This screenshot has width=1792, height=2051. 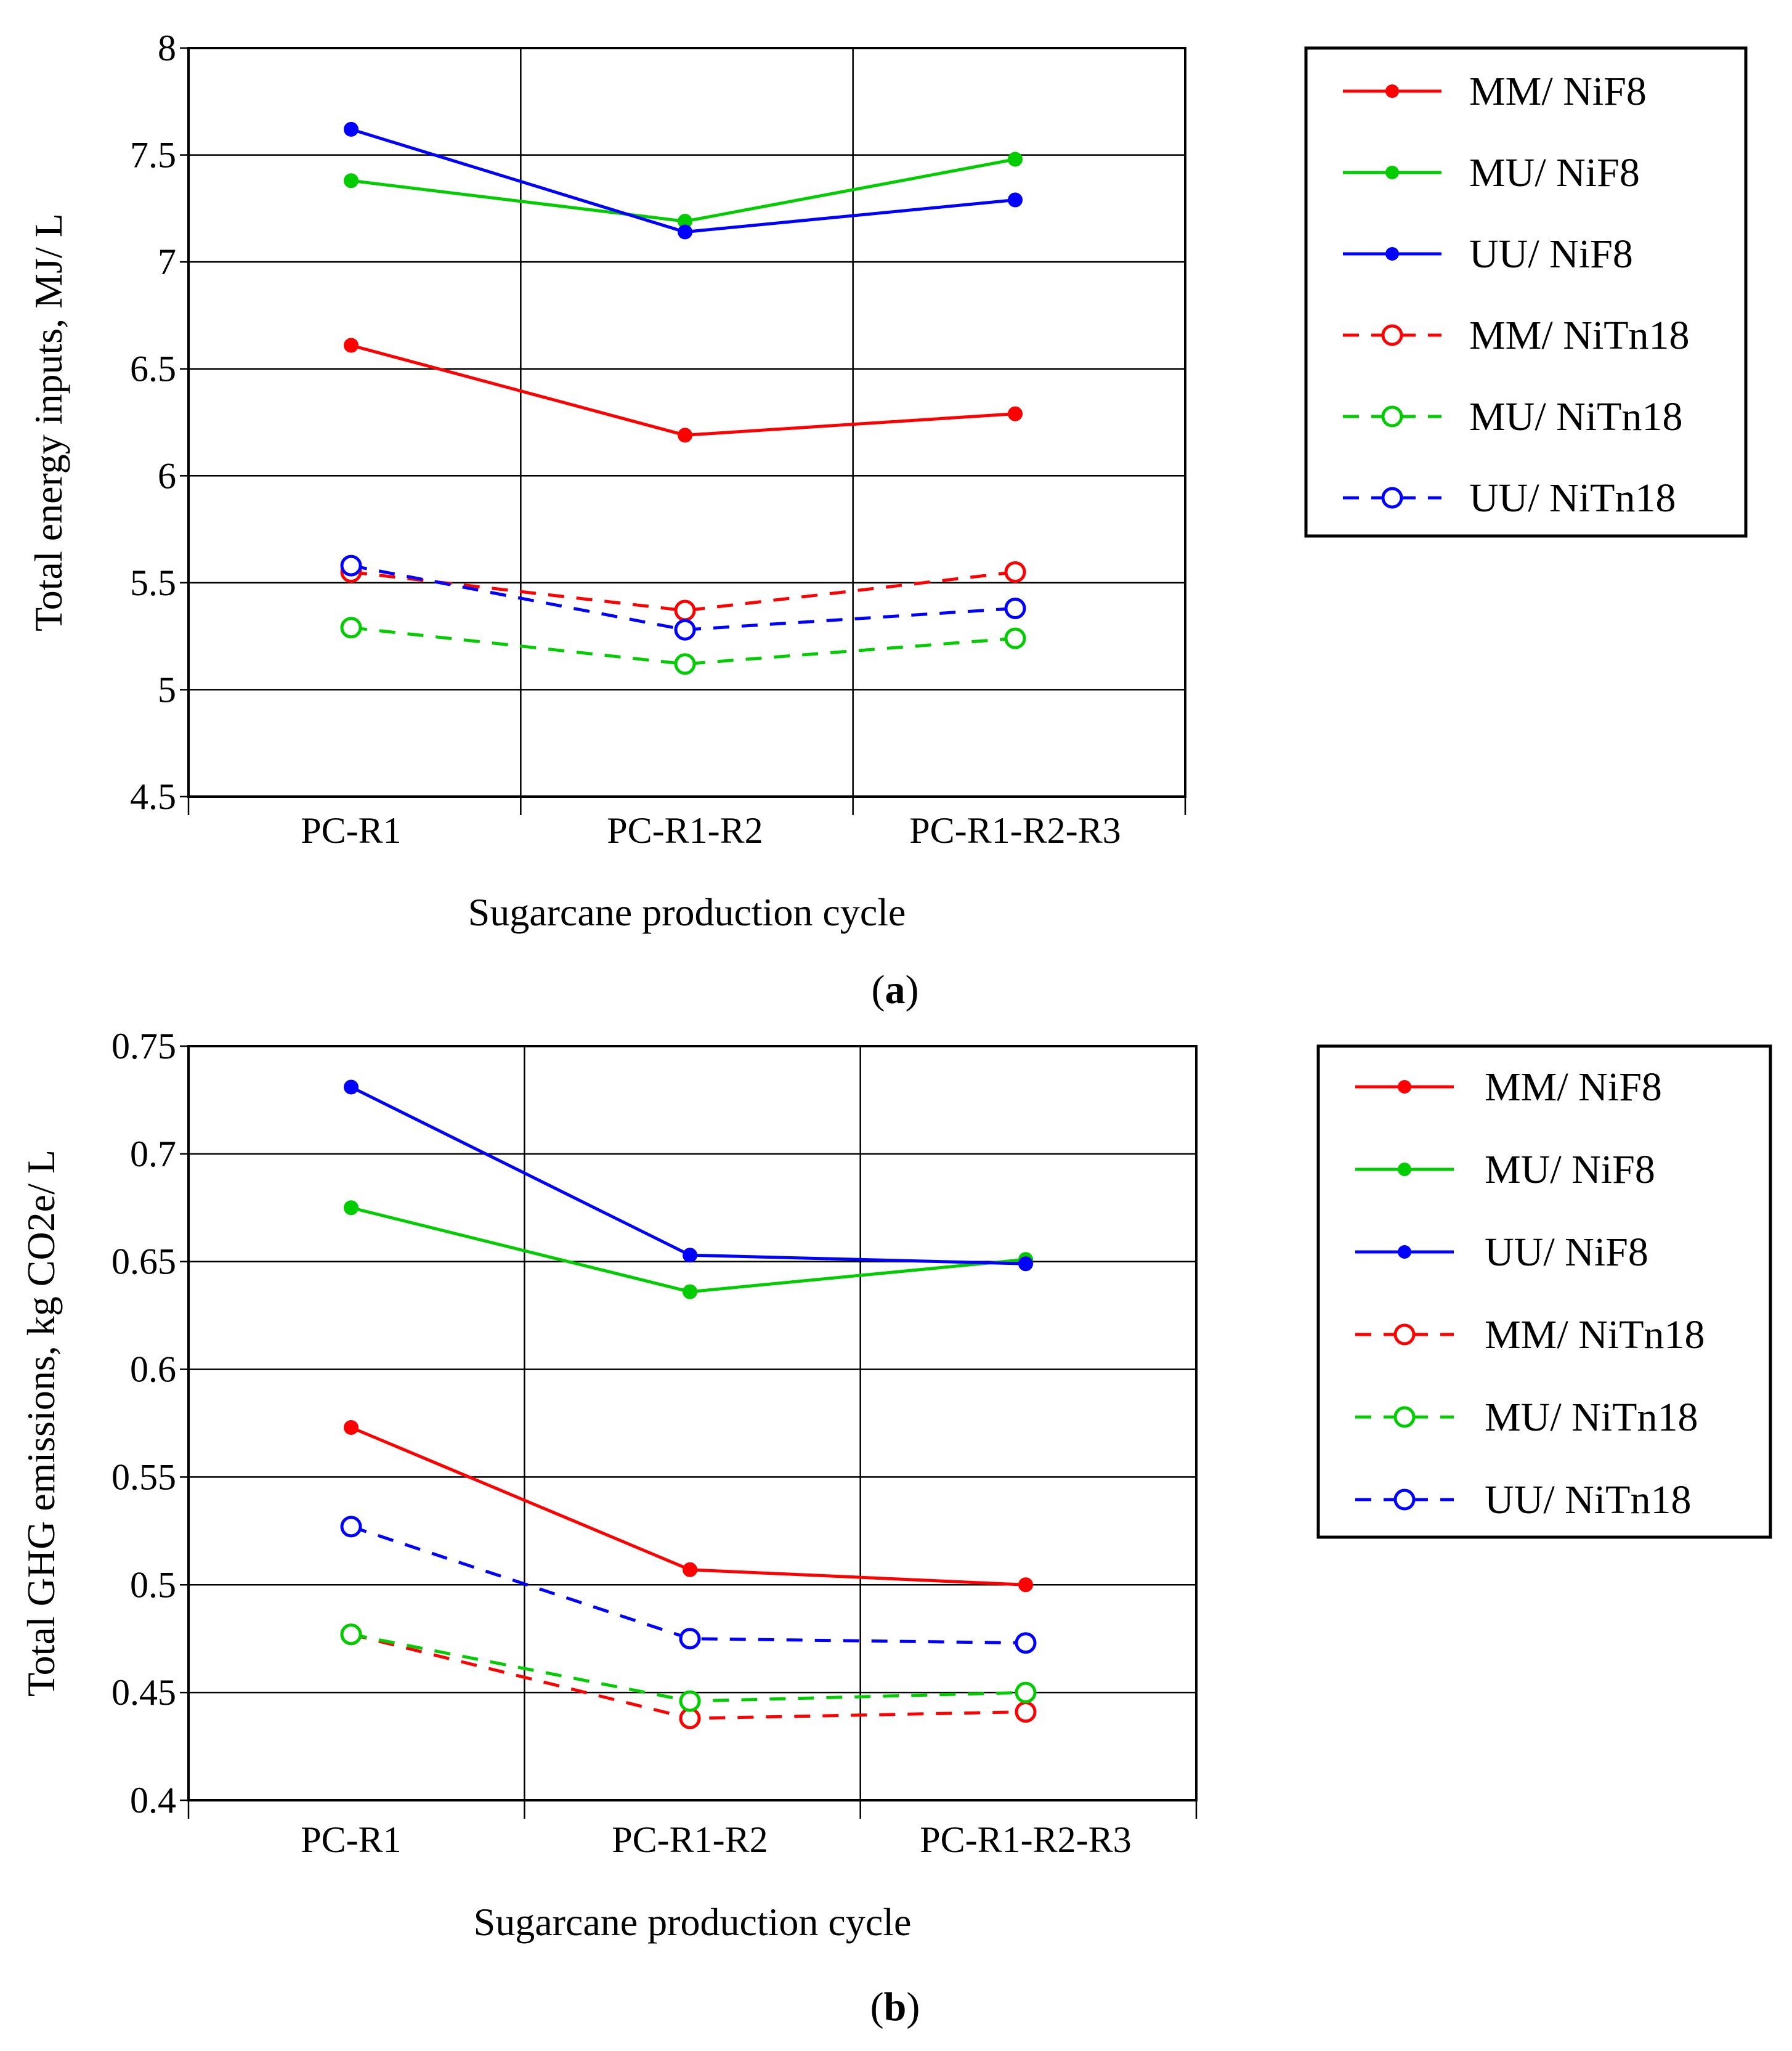 I want to click on y-axis-label: Total GHG emissions, kg CO2e/ L, so click(x=41, y=1424).